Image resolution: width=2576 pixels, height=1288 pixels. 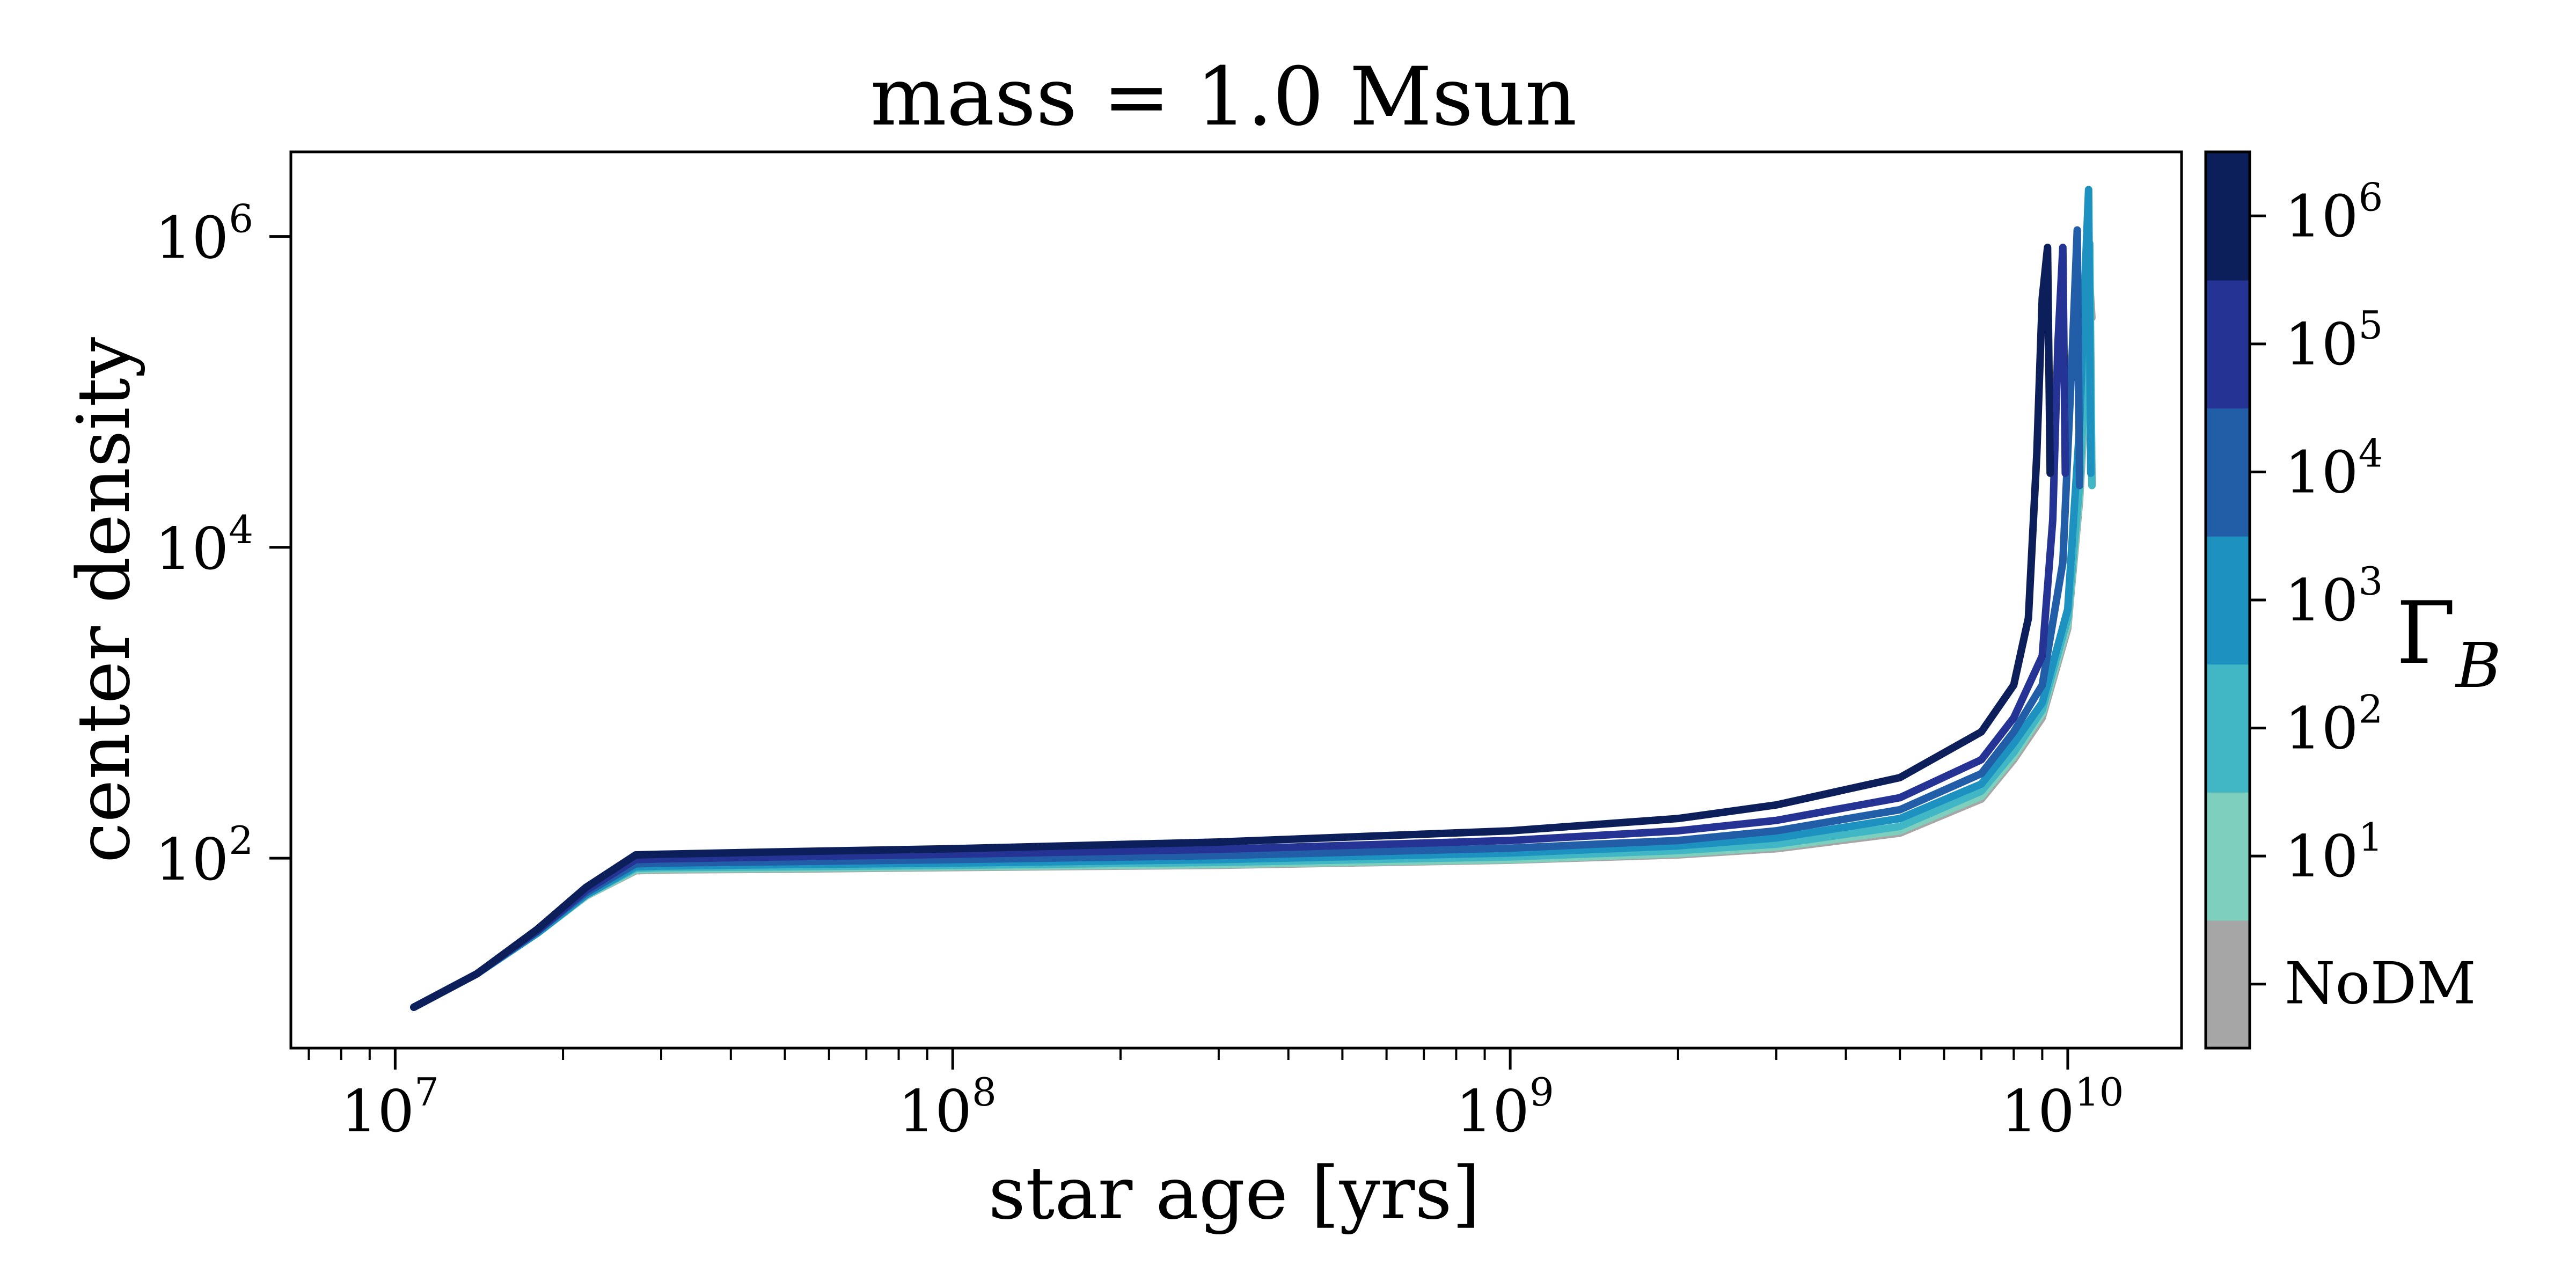 What do you see at coordinates (204, 856) in the screenshot?
I see `y-tick-label: 10²` at bounding box center [204, 856].